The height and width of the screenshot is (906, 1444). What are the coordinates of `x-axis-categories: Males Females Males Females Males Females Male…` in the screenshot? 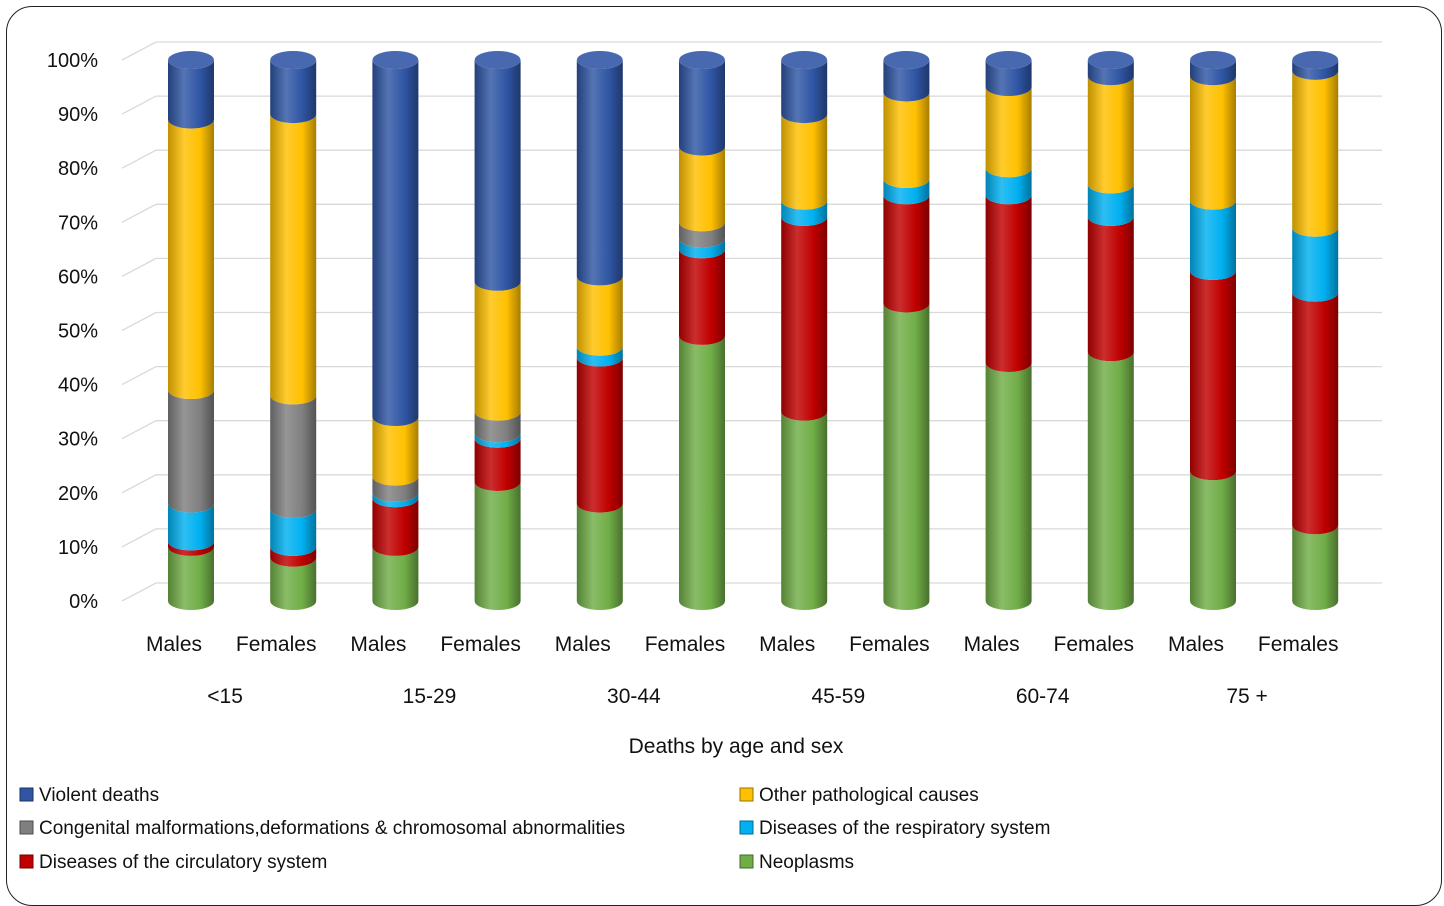 It's located at (742, 644).